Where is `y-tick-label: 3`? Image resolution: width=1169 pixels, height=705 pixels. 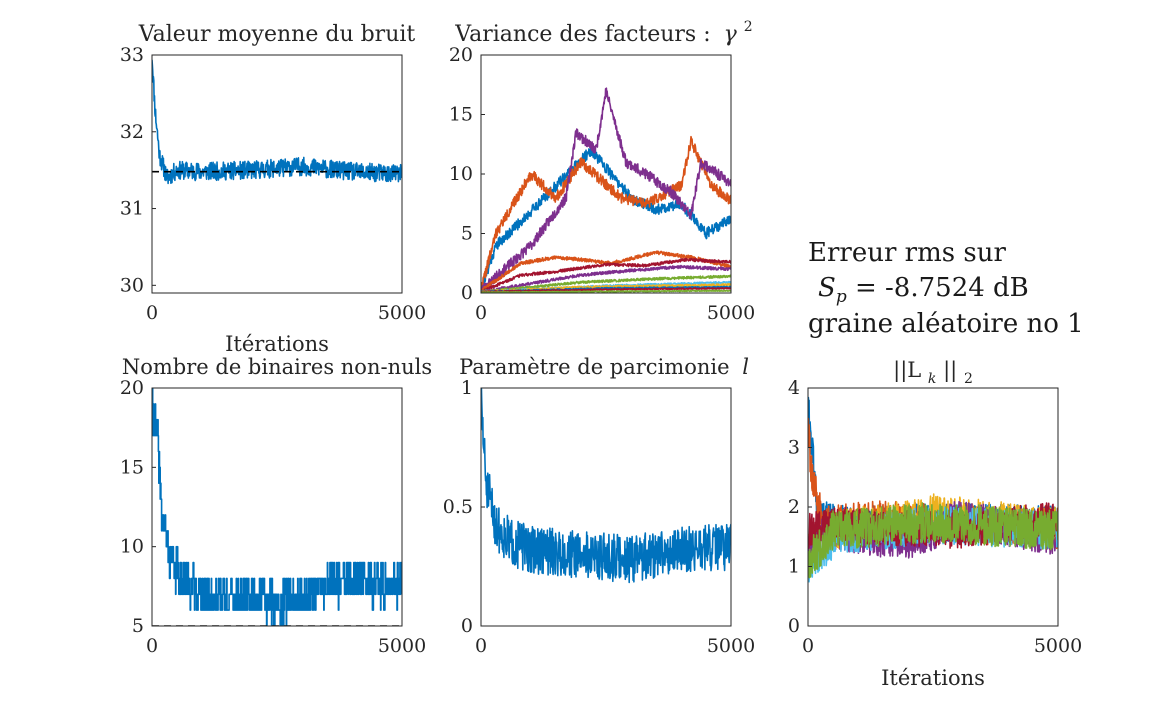 y-tick-label: 3 is located at coordinates (794, 448).